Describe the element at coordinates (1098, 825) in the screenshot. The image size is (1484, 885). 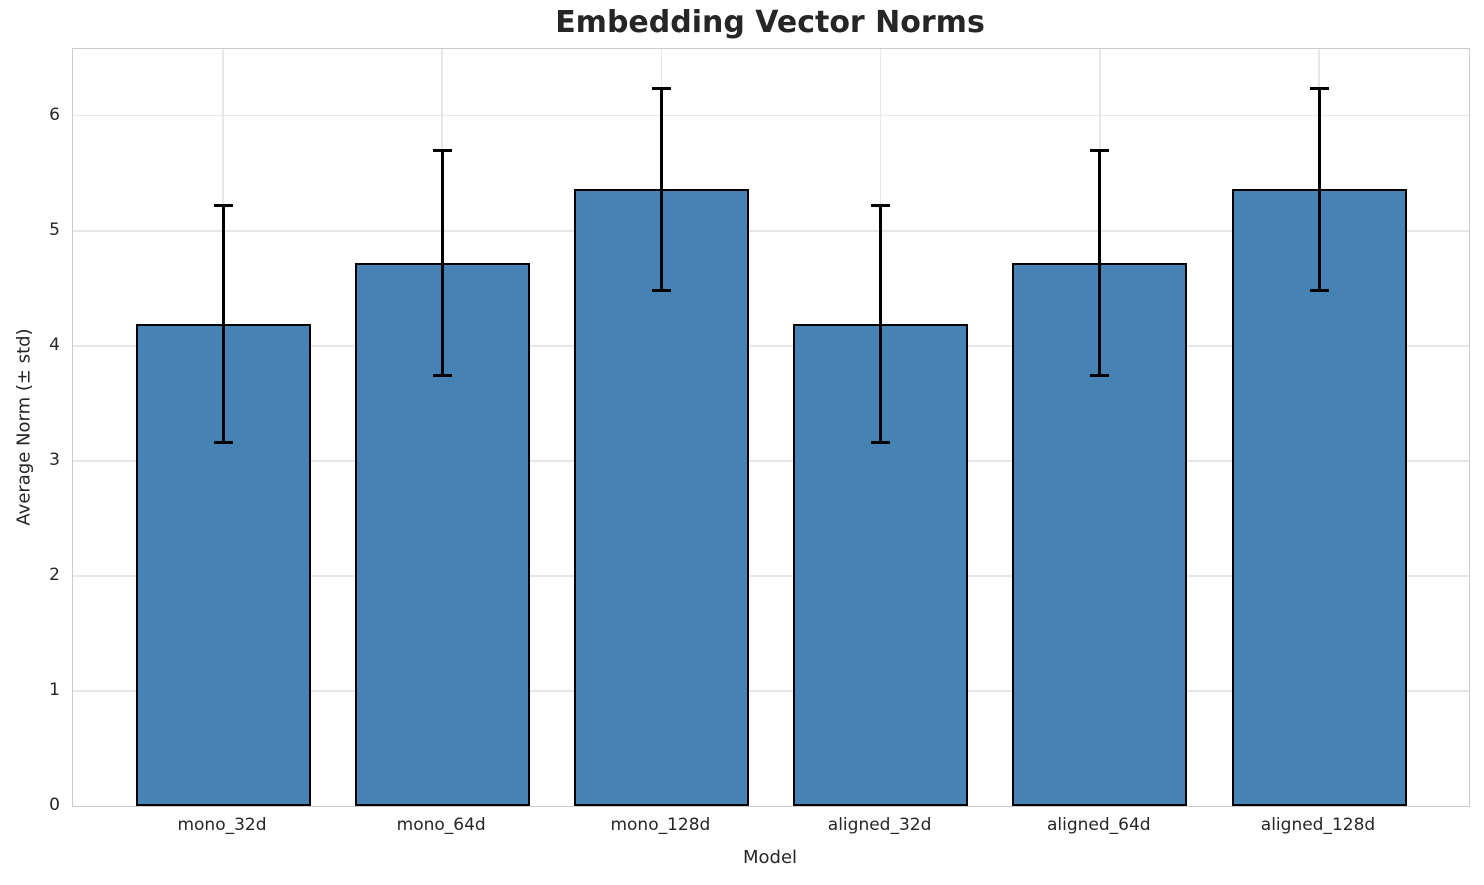
I see `x-tick-label: aligned_64d` at that location.